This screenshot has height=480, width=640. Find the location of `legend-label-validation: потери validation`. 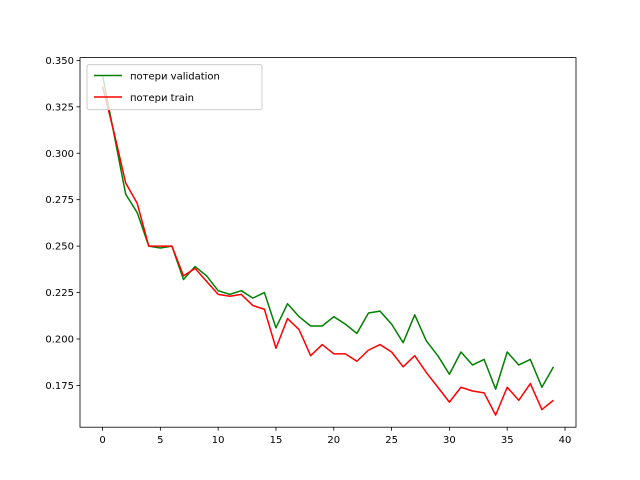

legend-label-validation: потери validation is located at coordinates (175, 77).